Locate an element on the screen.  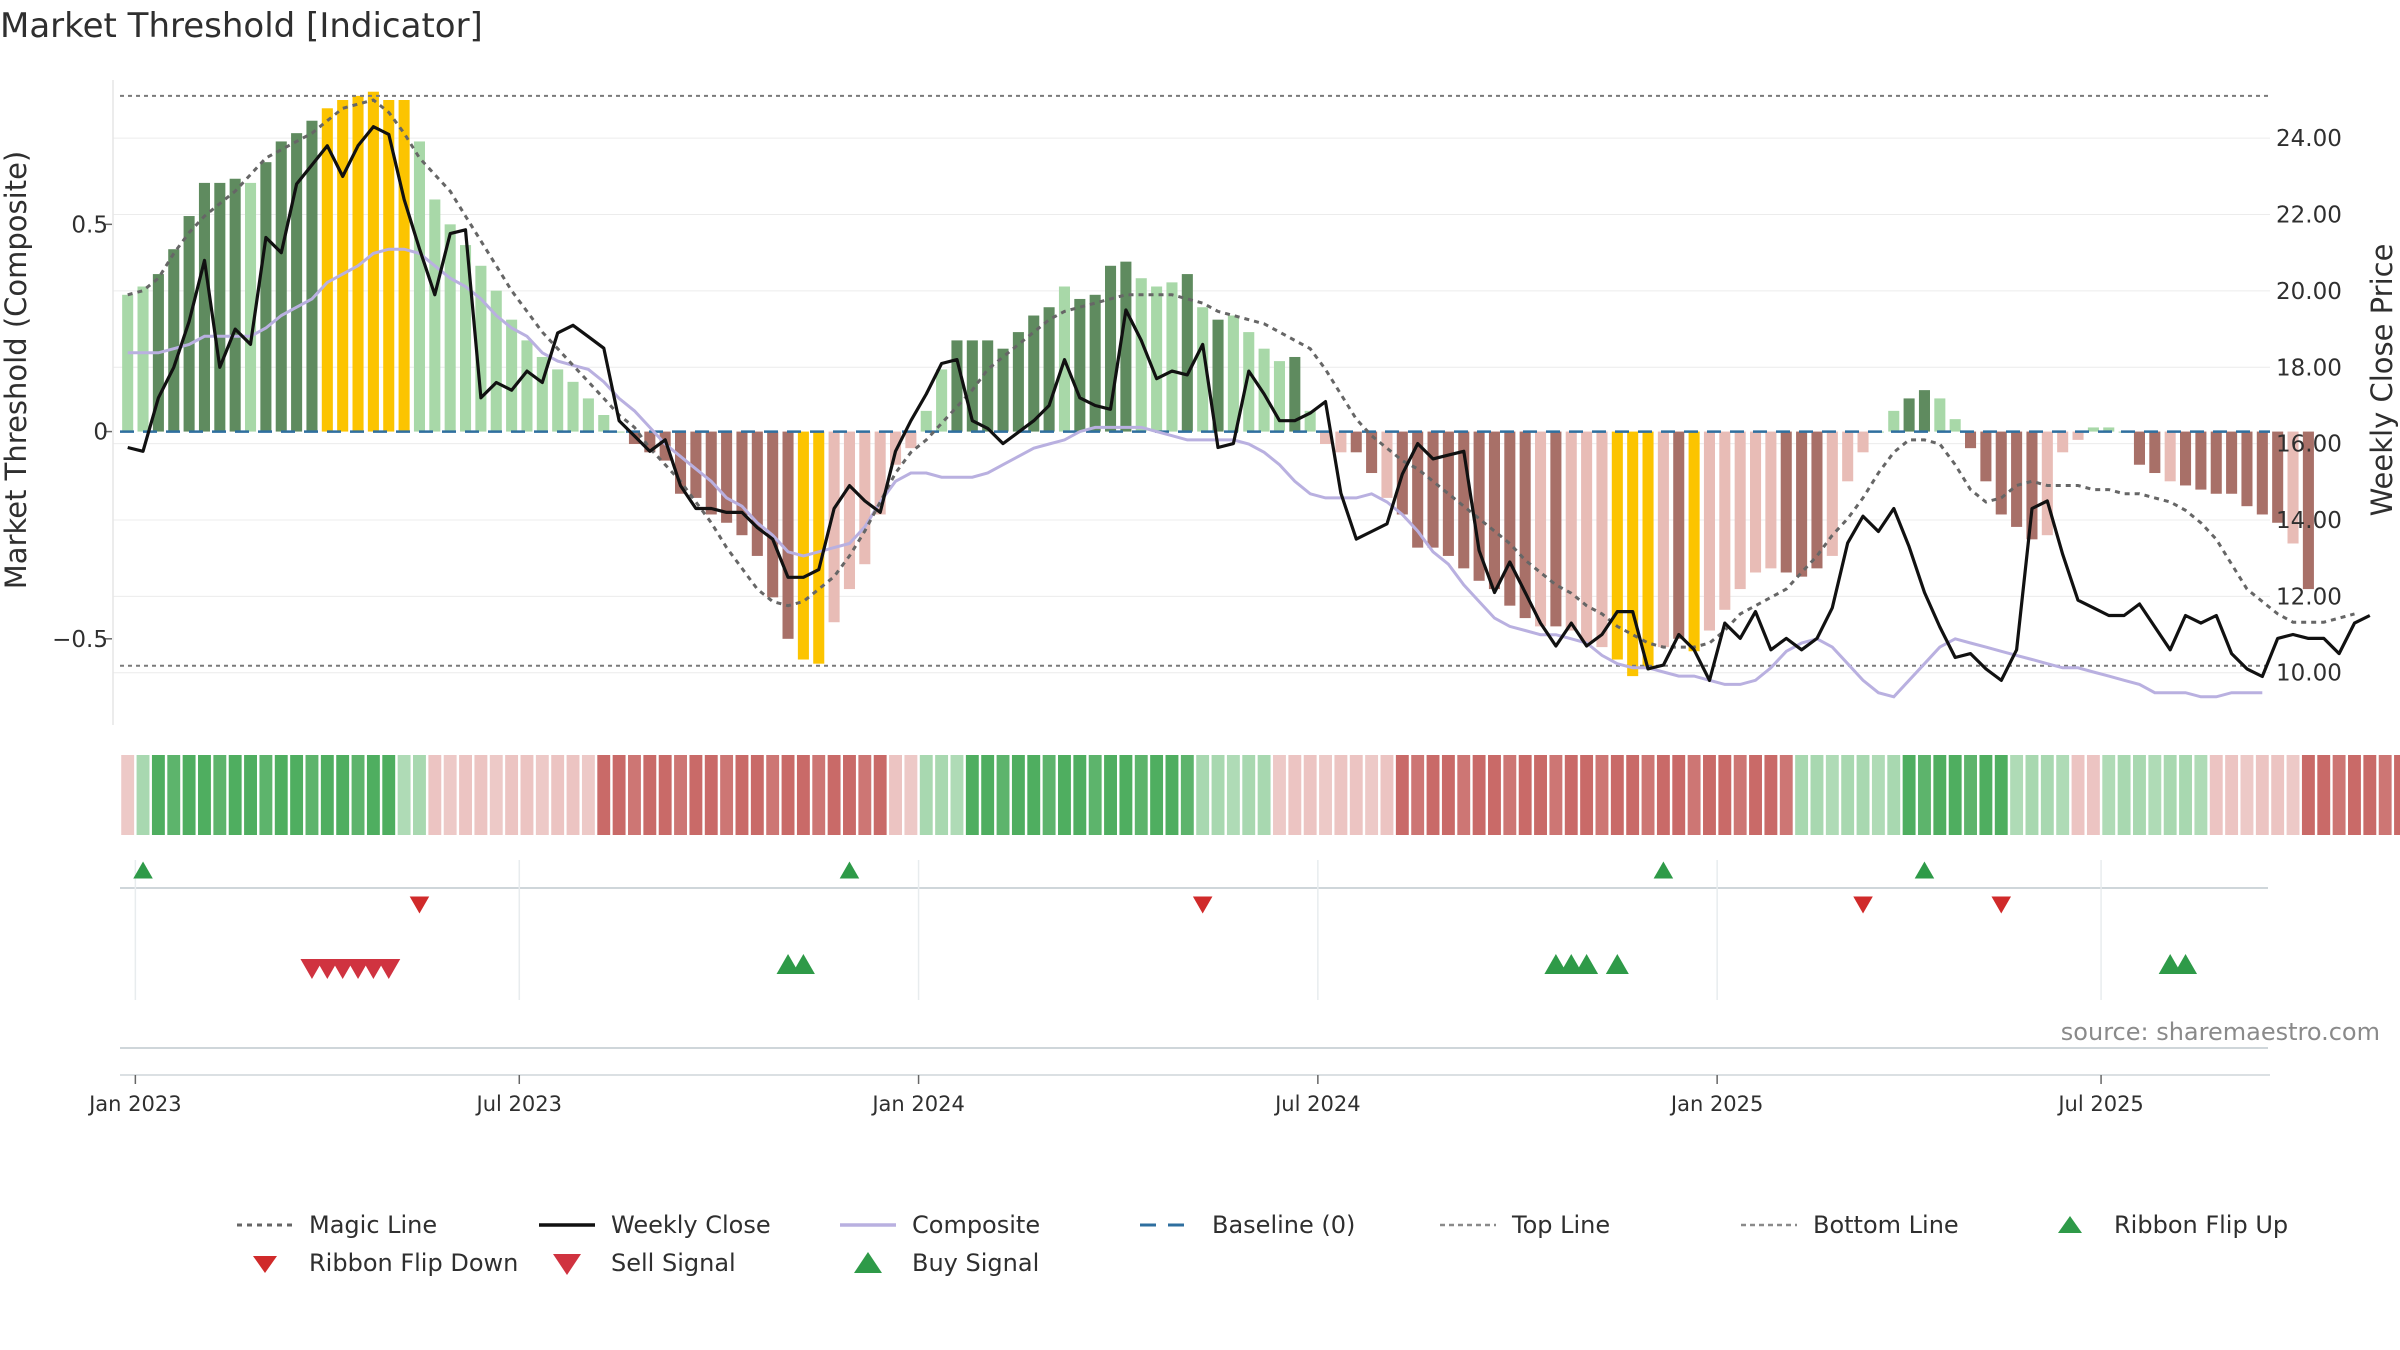
right-tick-label: 14.00 is located at coordinates (2309, 521).